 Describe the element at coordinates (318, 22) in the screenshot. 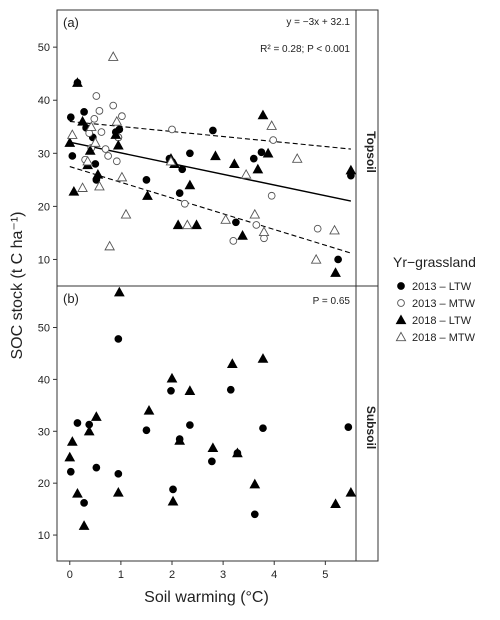

I see `regression-equation: y = −3x + 32.1` at that location.